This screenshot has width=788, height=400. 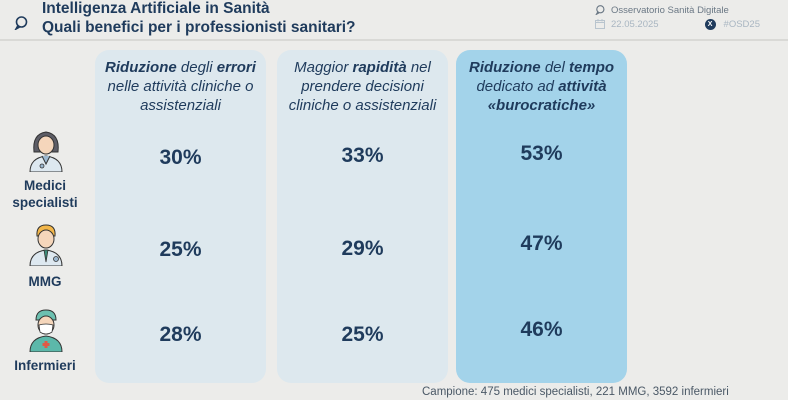 What do you see at coordinates (670, 10) in the screenshot?
I see `source-name: Osservatorio Sanità Digitale` at bounding box center [670, 10].